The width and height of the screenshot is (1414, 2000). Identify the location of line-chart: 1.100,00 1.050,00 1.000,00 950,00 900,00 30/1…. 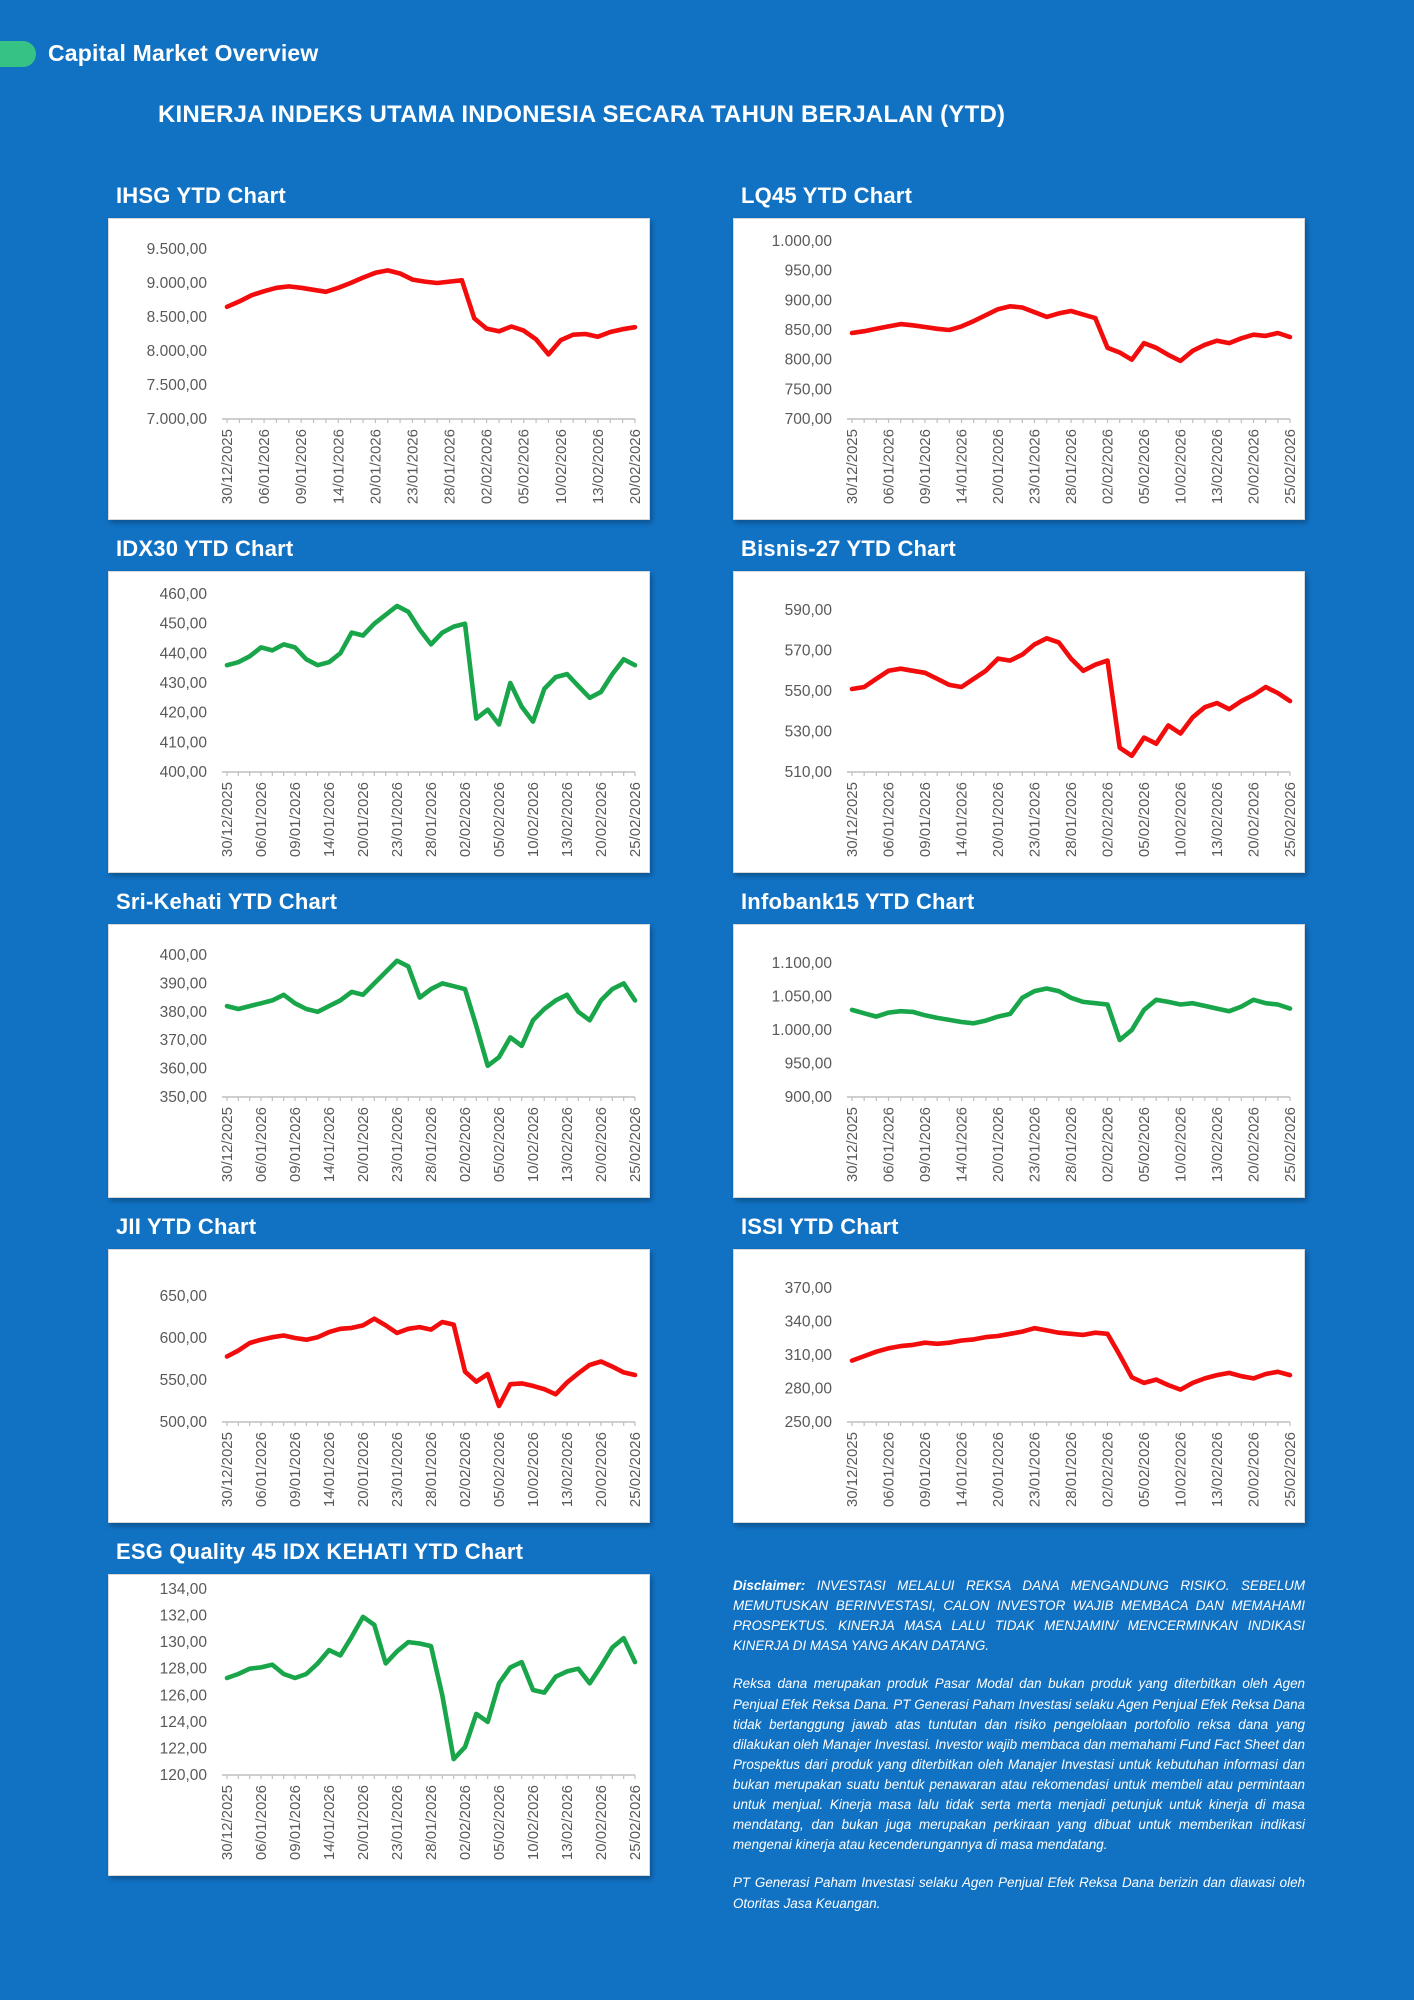
(1035, 1068).